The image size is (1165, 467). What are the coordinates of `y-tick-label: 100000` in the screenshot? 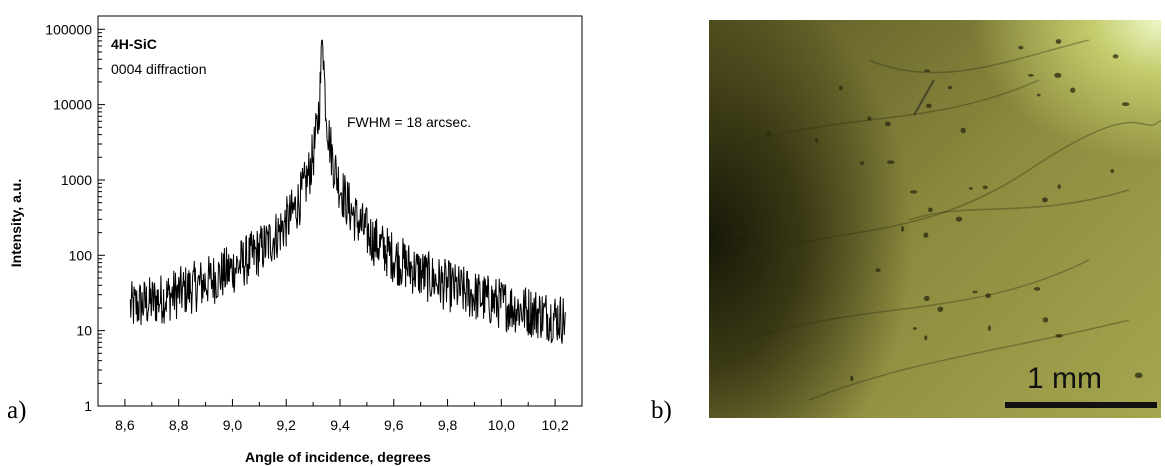 It's located at (68, 29).